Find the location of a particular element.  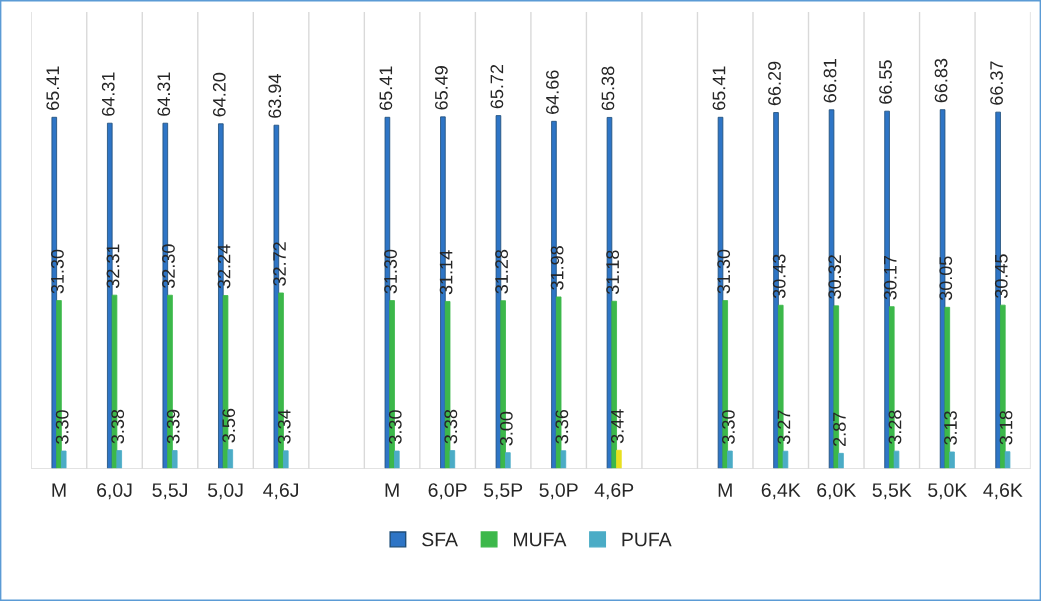

data-label: 31.14 is located at coordinates (446, 272).